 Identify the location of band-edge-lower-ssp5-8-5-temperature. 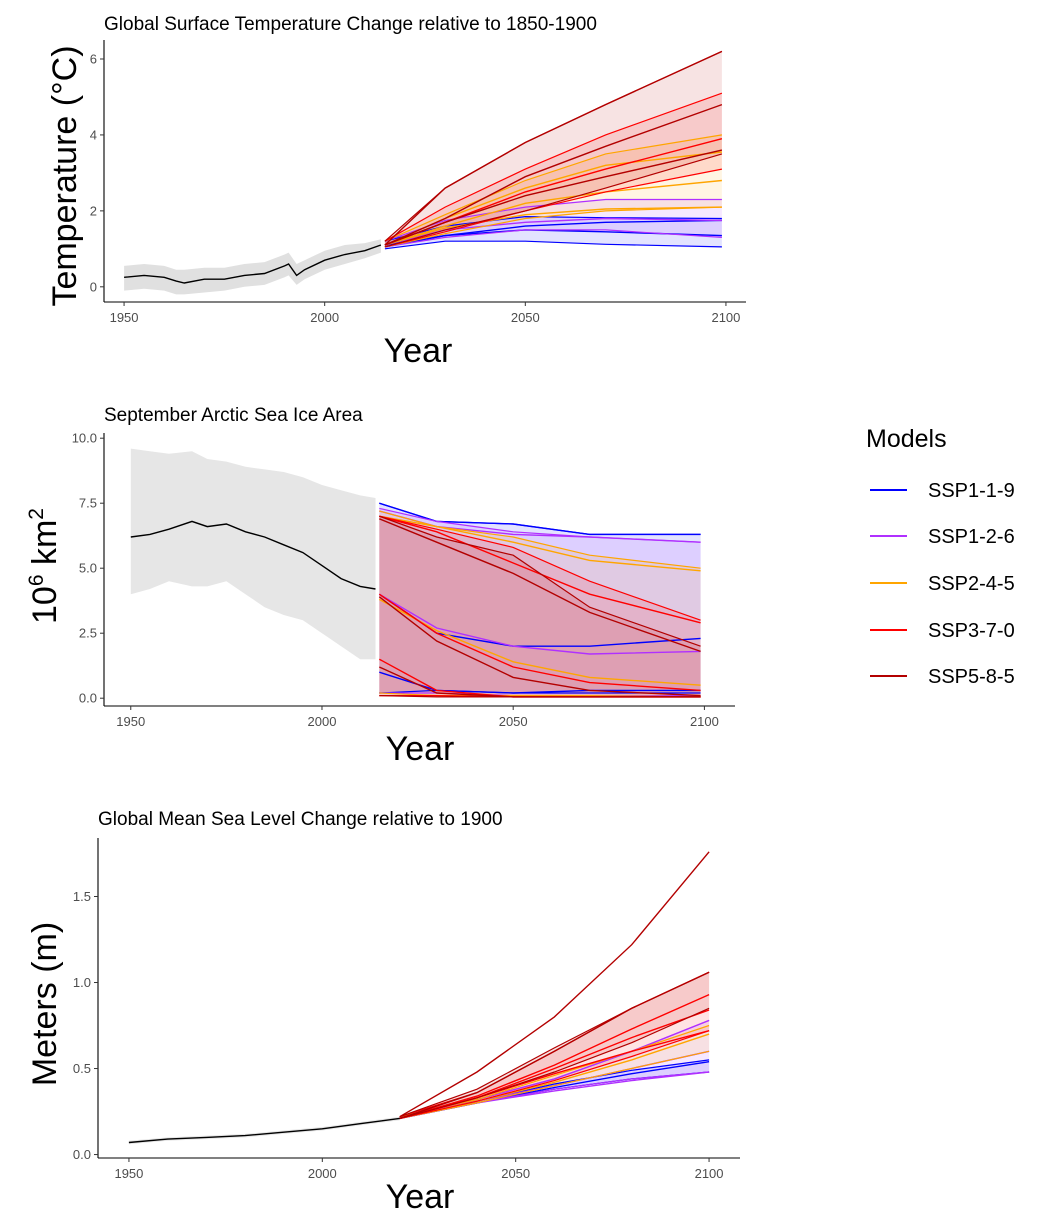
(553, 200).